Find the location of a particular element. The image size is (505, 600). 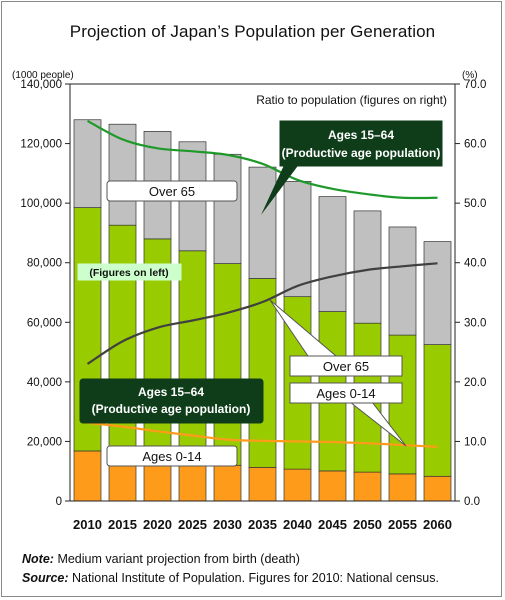

left-axis-tick-label: 60,000 is located at coordinates (44, 323).